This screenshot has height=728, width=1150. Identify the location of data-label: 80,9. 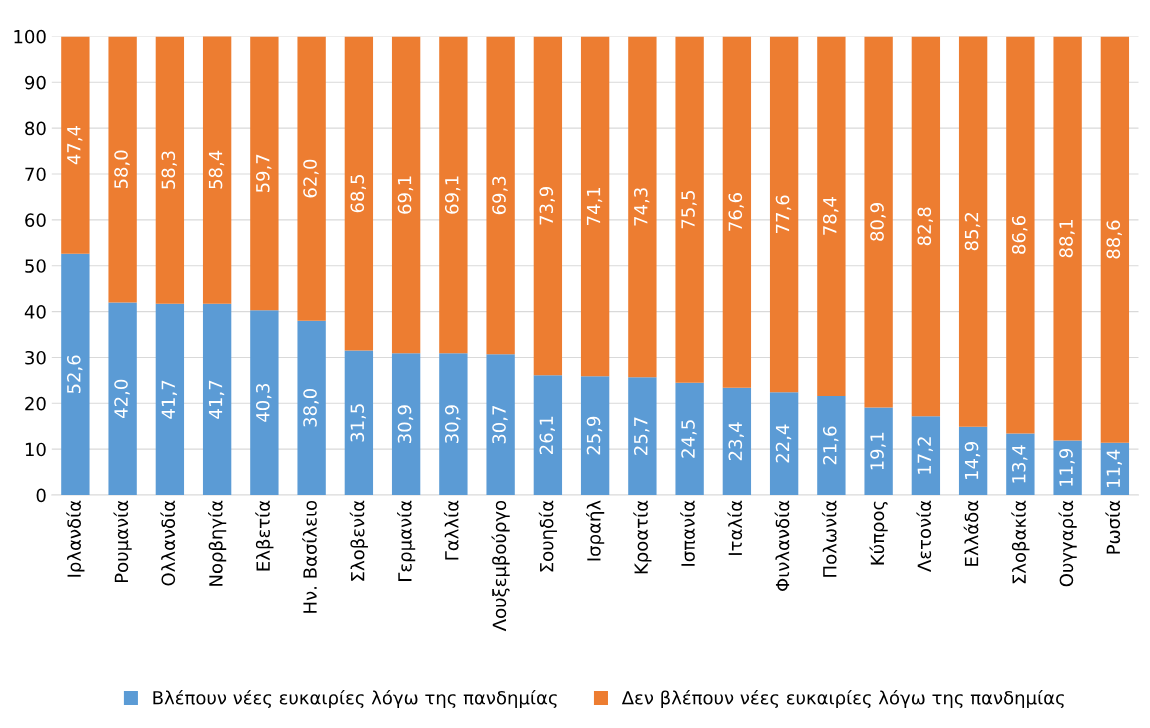
(878, 222).